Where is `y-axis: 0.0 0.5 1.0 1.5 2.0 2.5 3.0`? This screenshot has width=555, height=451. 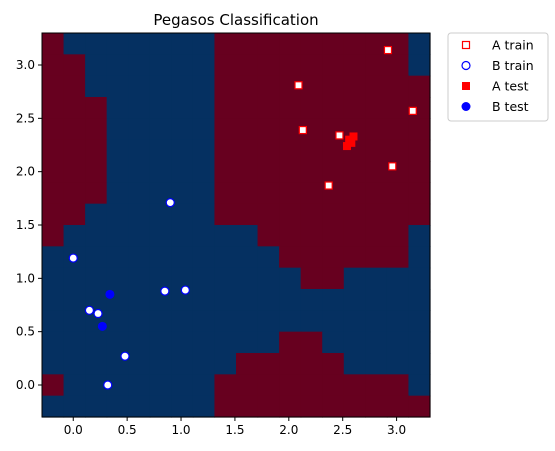 y-axis: 0.0 0.5 1.0 1.5 2.0 2.5 3.0 is located at coordinates (29, 225).